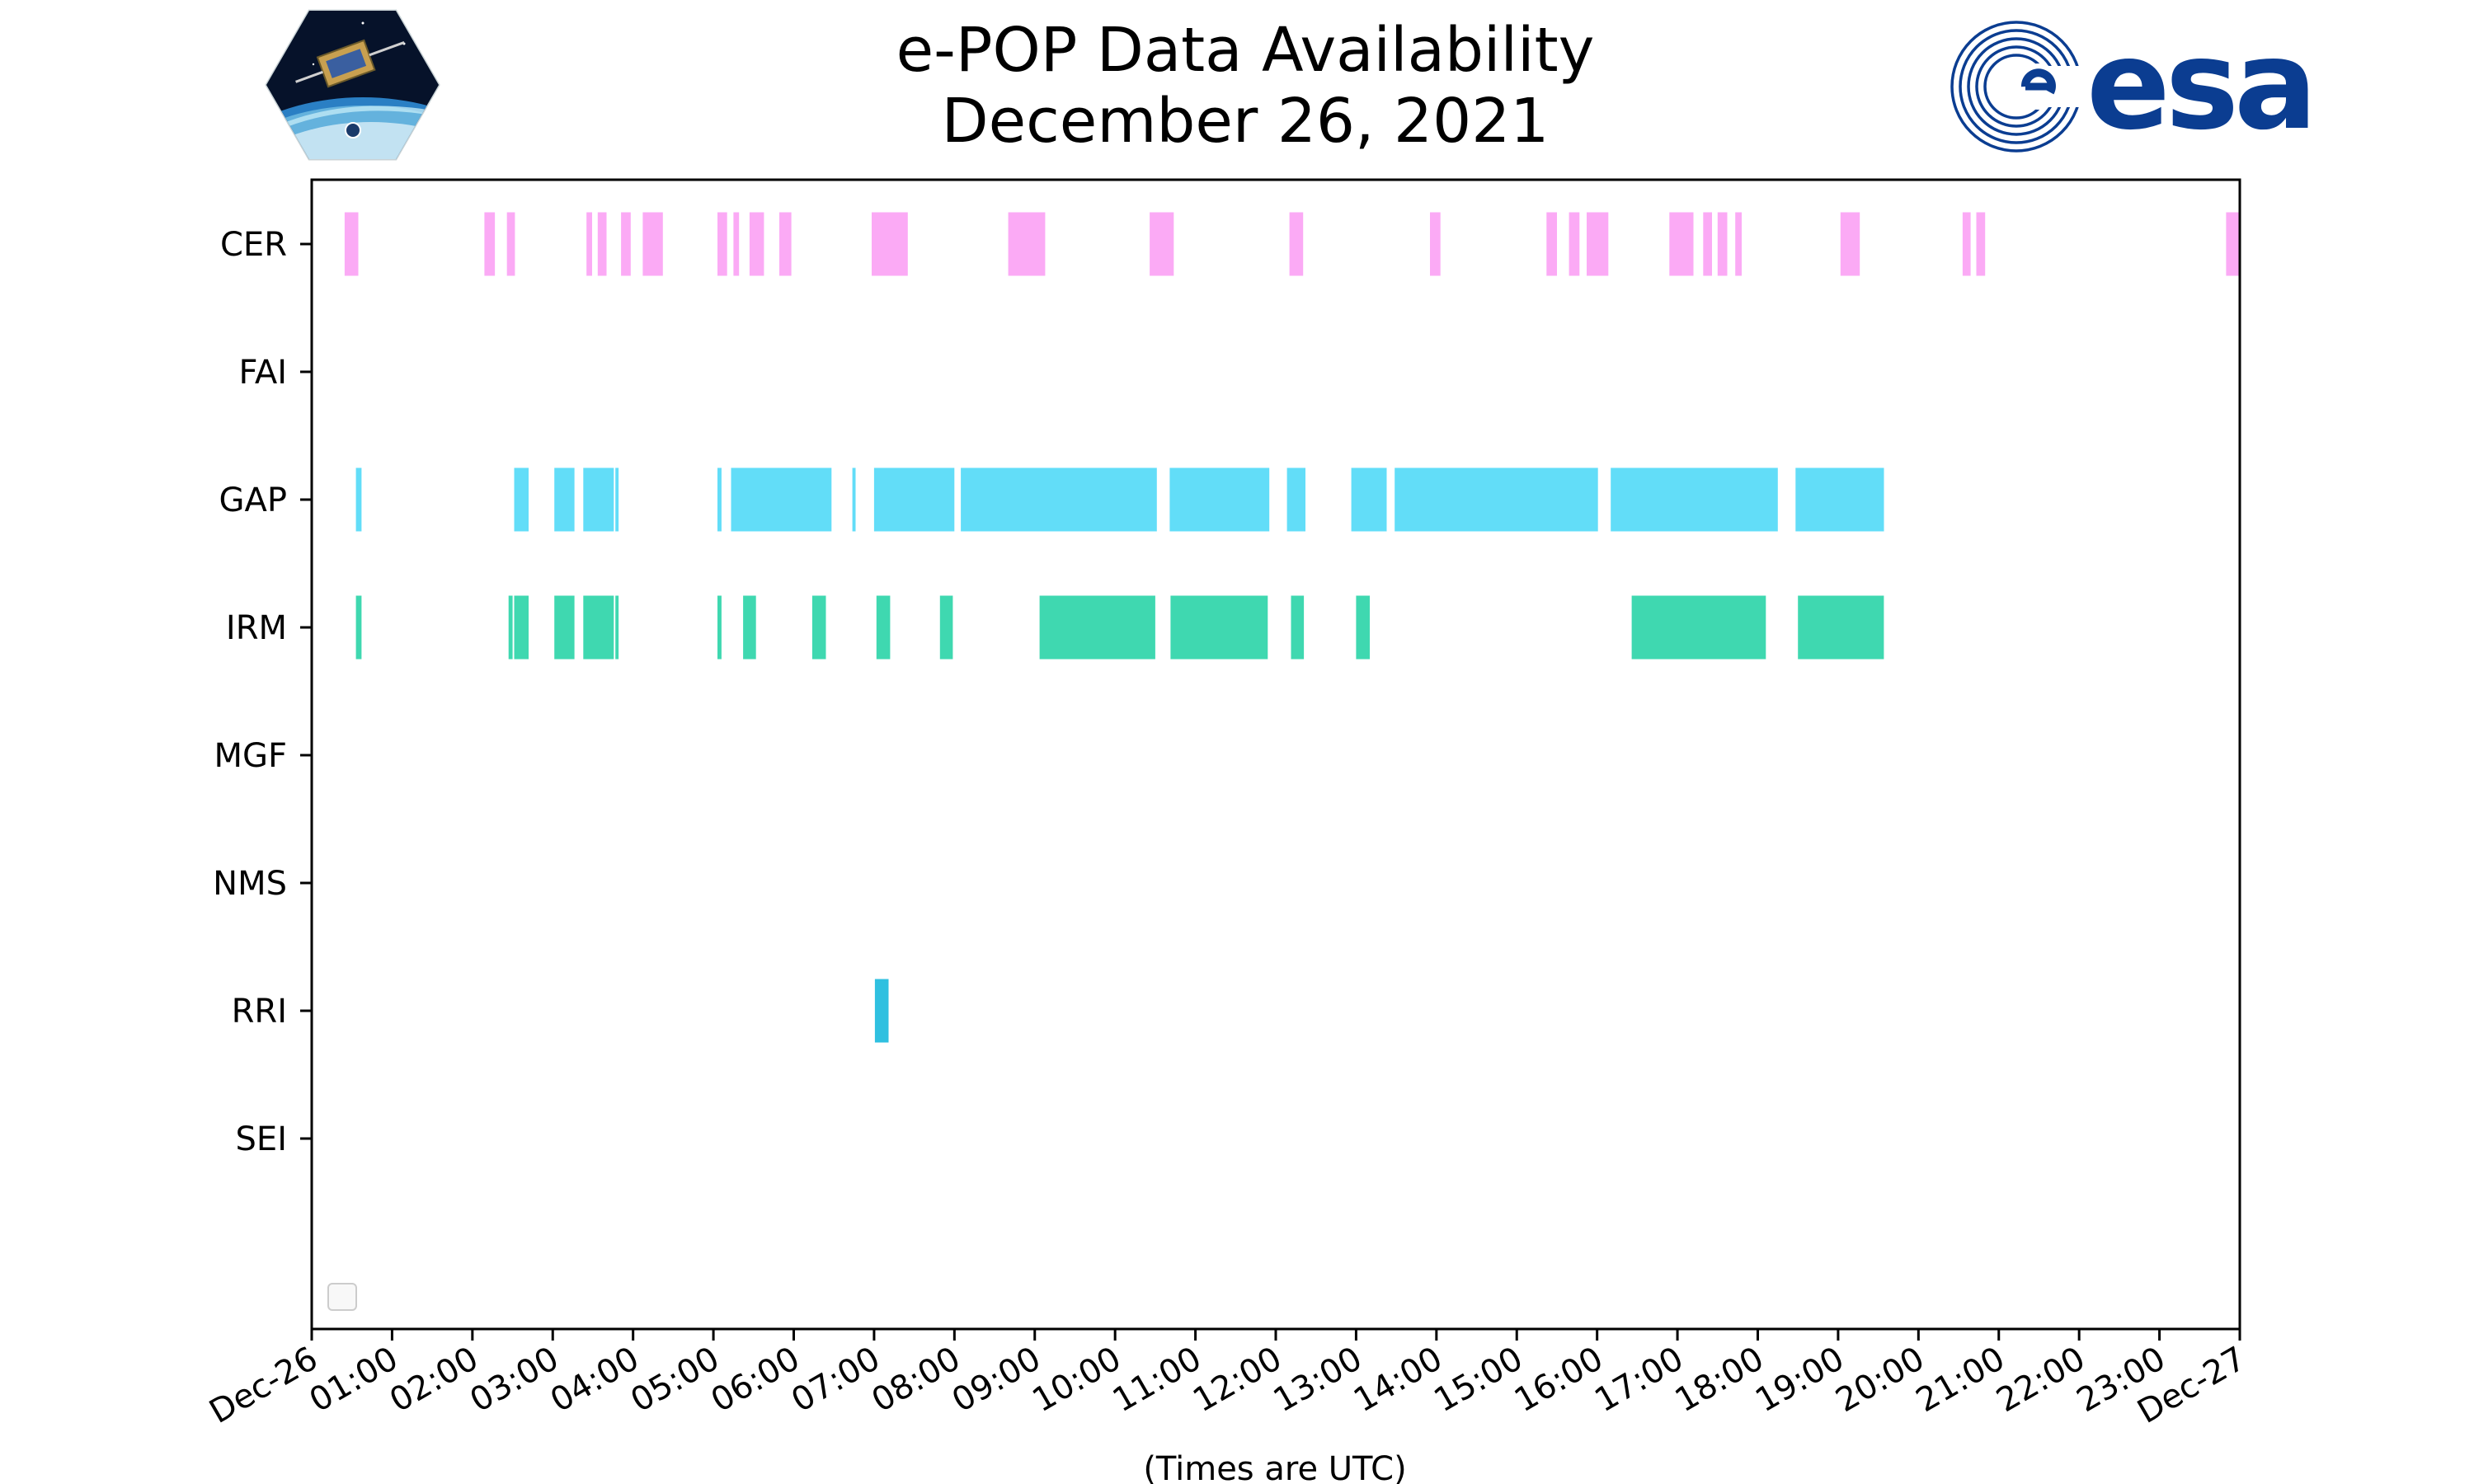  I want to click on x-tick-label-8: 08:00, so click(916, 1380).